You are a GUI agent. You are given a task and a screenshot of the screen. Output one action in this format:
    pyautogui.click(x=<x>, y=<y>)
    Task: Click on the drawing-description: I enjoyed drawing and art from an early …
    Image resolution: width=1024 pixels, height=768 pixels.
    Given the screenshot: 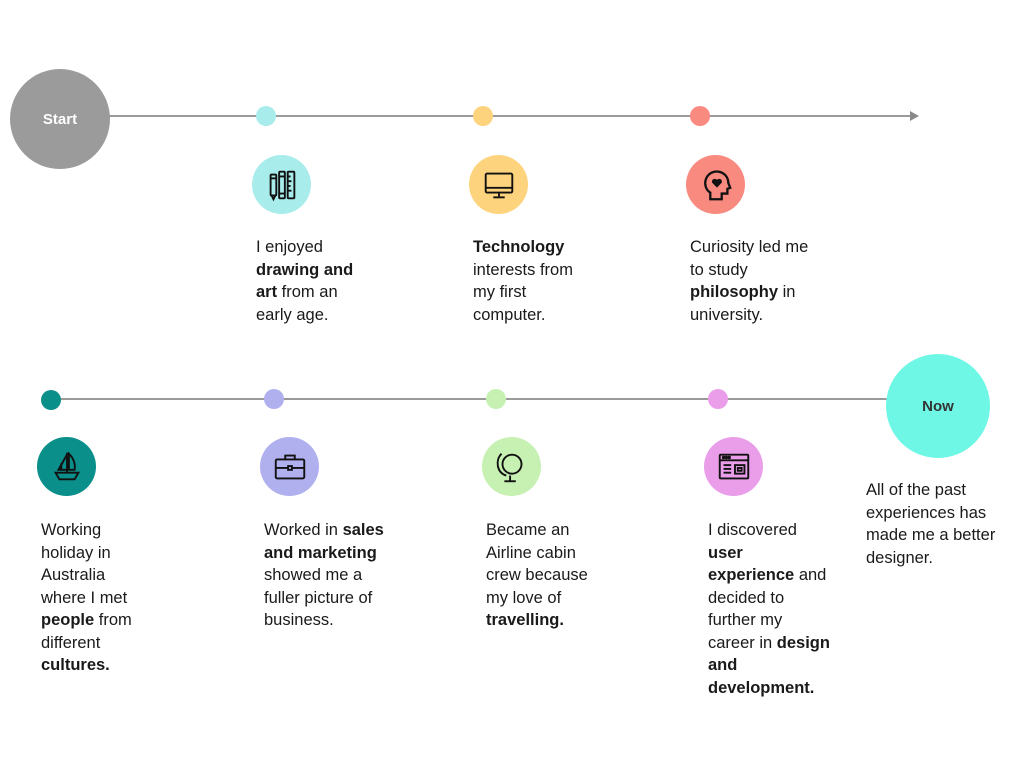 What is the action you would take?
    pyautogui.click(x=316, y=281)
    